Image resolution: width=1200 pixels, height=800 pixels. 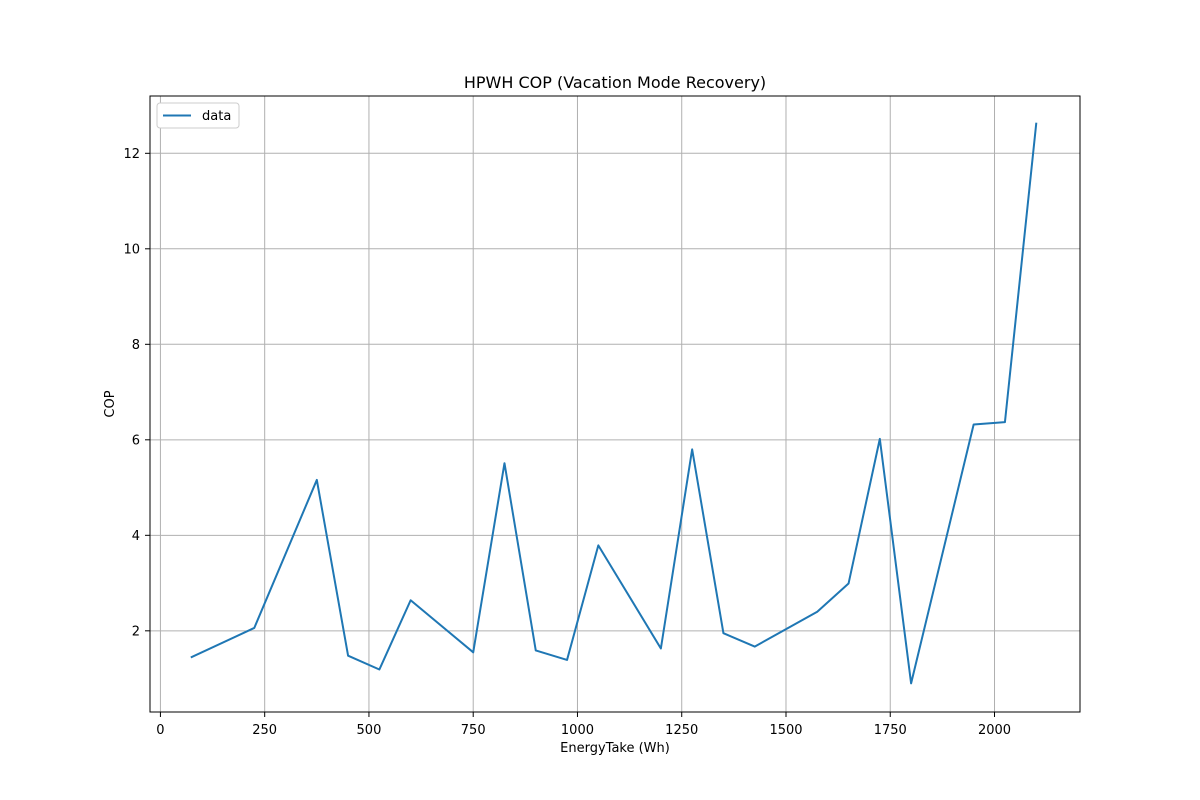 I want to click on y-tick-label: 6, so click(x=136, y=440).